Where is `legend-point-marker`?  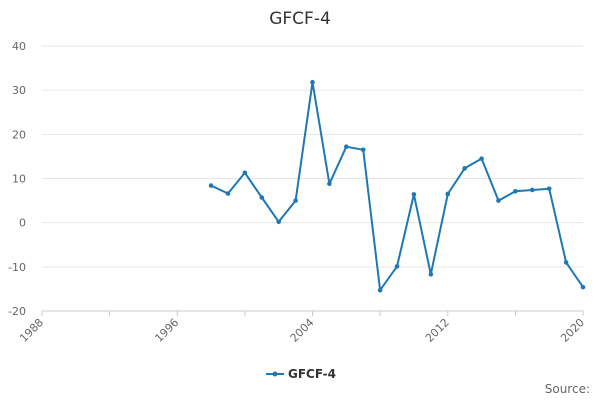
legend-point-marker is located at coordinates (275, 374).